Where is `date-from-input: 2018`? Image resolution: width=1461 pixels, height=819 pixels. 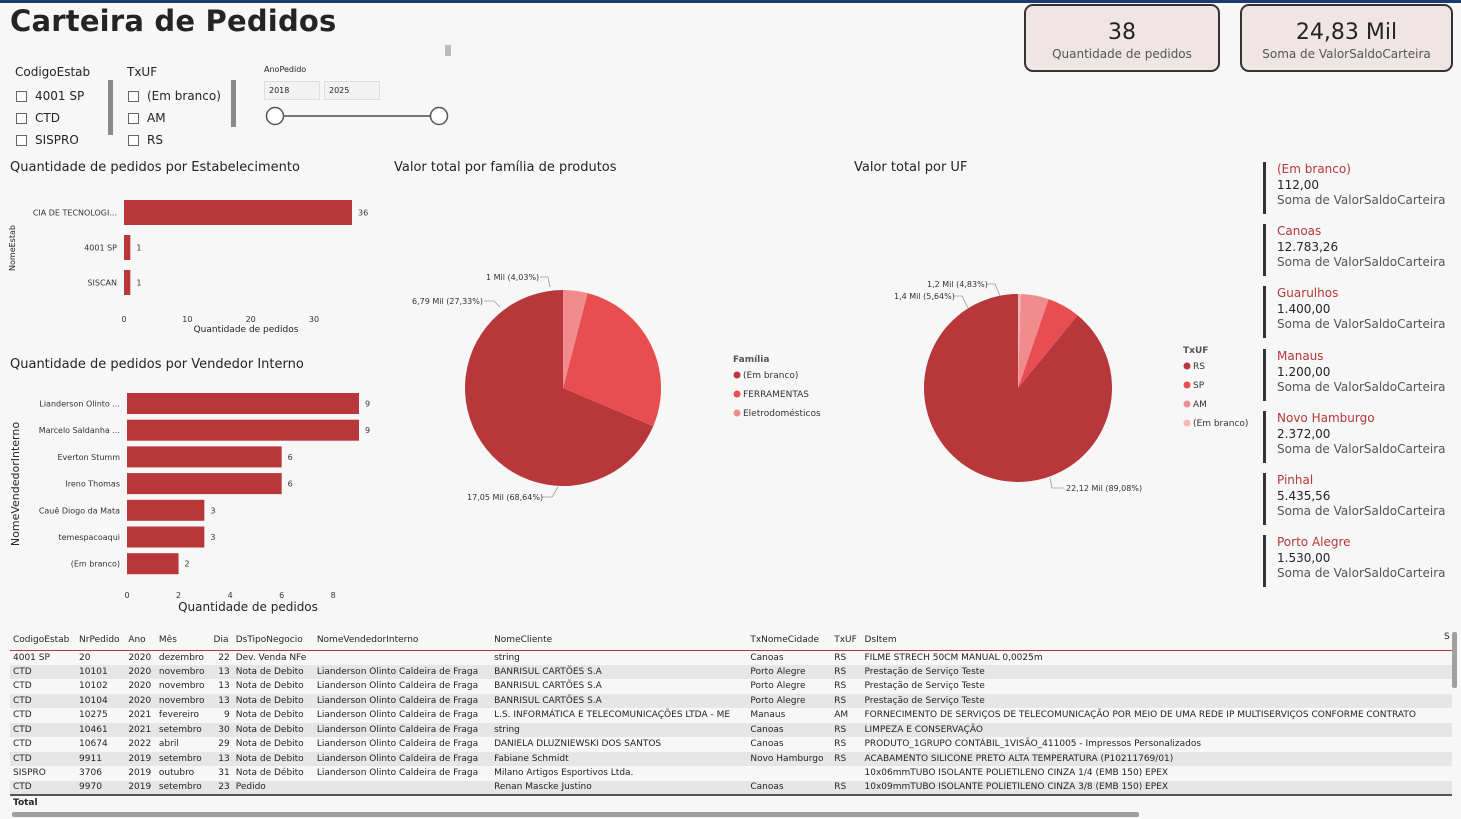
date-from-input: 2018 is located at coordinates (292, 90).